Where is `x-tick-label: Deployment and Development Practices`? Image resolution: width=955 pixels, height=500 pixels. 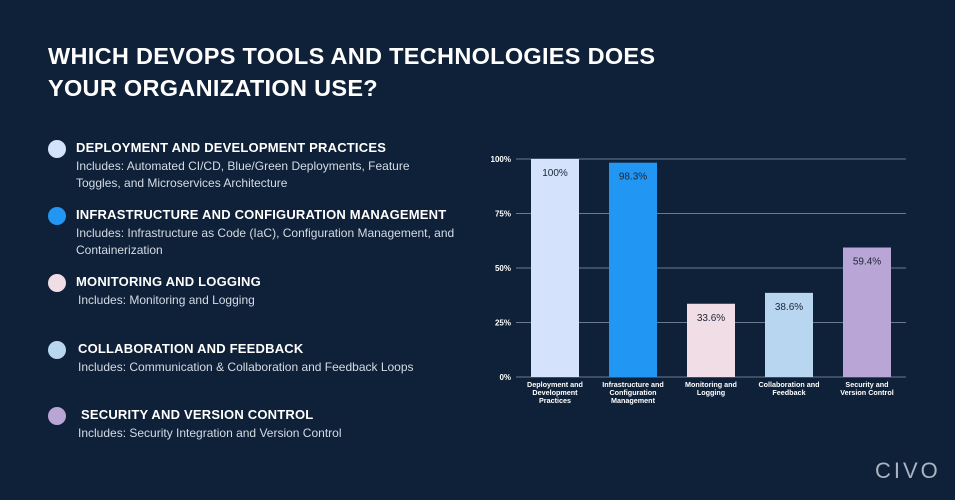 x-tick-label: Deployment and Development Practices is located at coordinates (555, 392).